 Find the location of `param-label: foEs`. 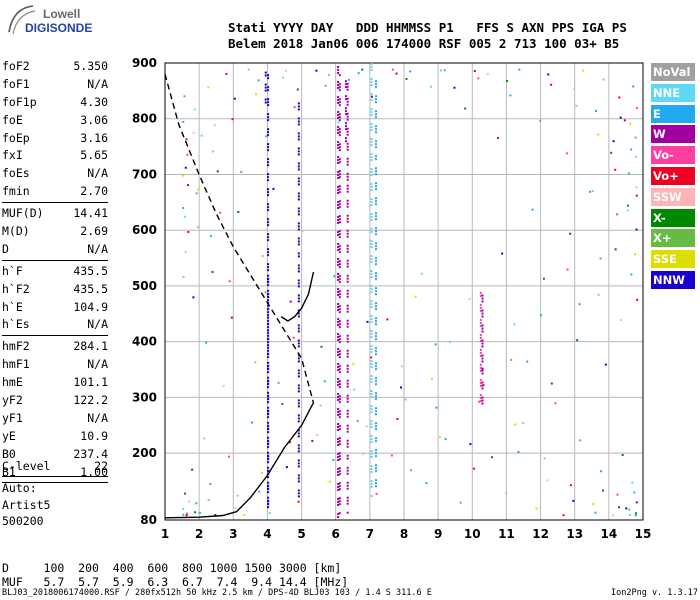

param-label: foEs is located at coordinates (16, 173).